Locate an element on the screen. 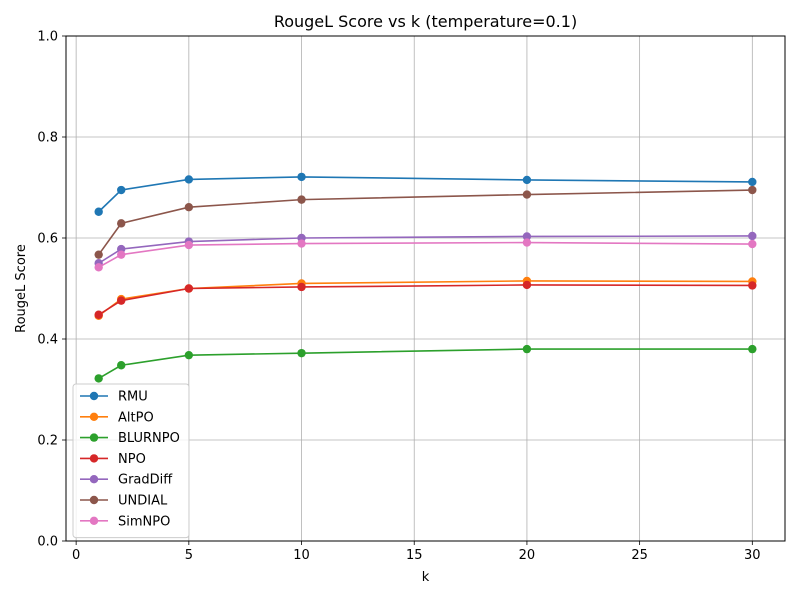  y-tick-label: 0.0 is located at coordinates (47, 542).